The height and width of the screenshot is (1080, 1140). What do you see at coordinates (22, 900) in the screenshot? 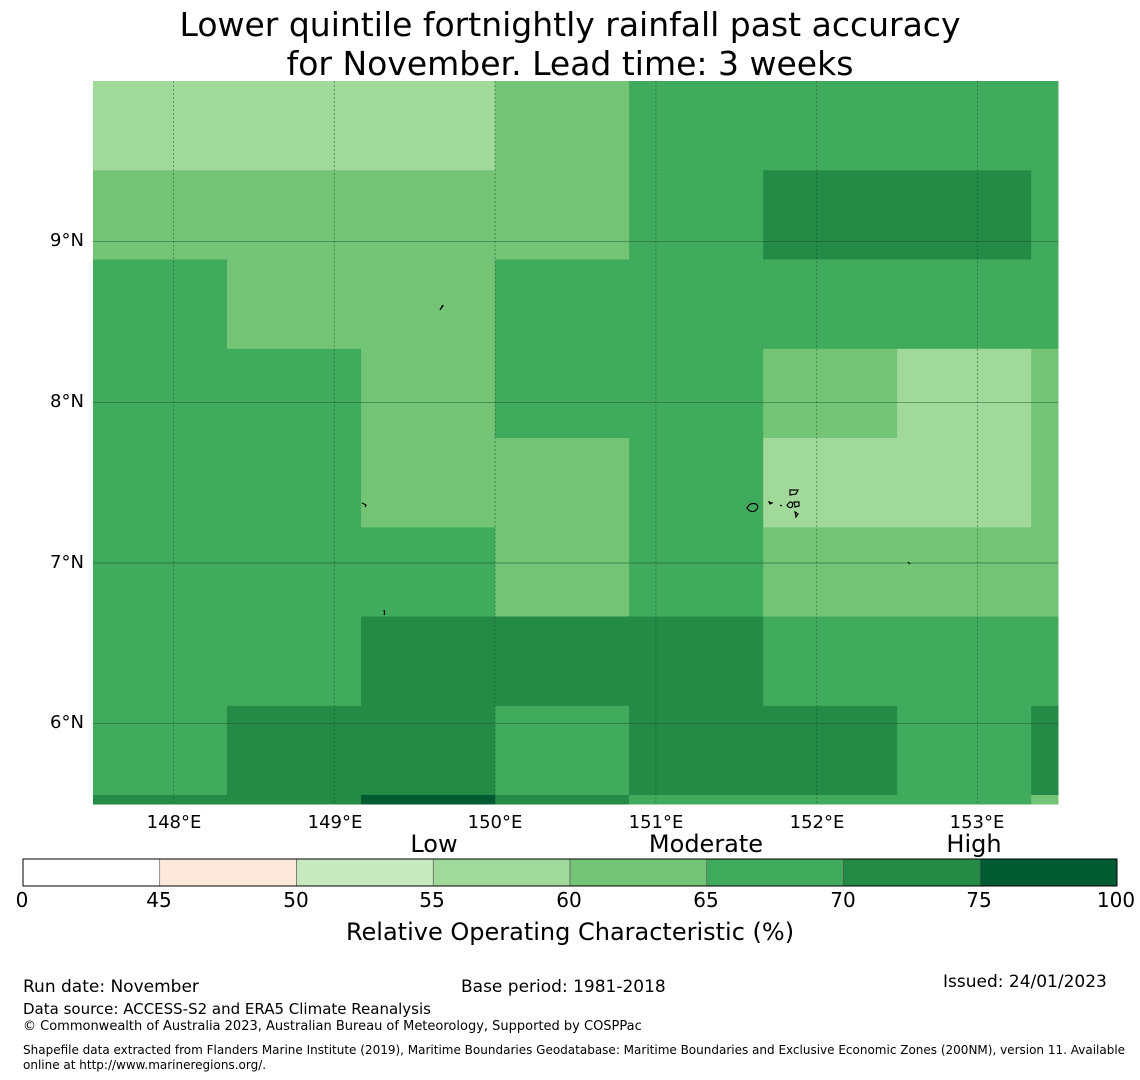
I see `colorbar-tick: 0` at bounding box center [22, 900].